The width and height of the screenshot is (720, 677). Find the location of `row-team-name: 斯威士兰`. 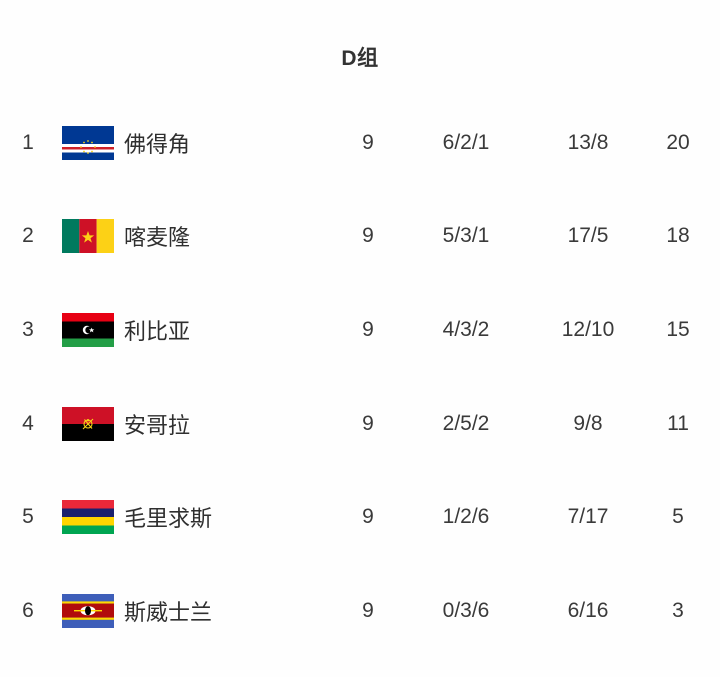

row-team-name: 斯威士兰 is located at coordinates (168, 612).